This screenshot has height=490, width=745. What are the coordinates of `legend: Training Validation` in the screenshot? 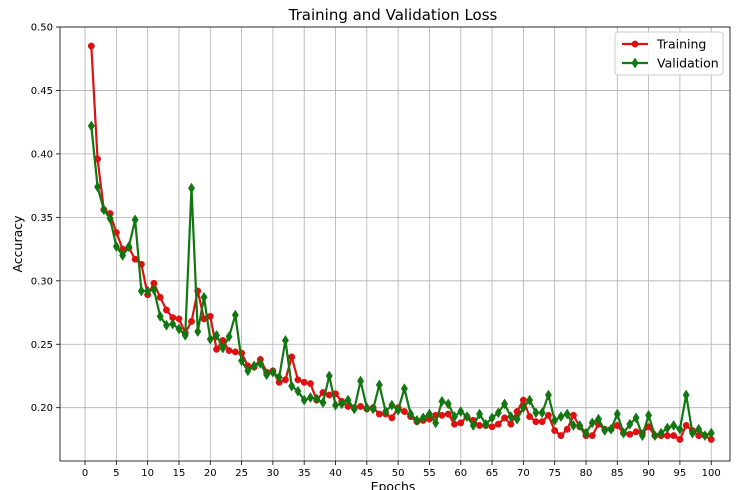 It's located at (669, 53).